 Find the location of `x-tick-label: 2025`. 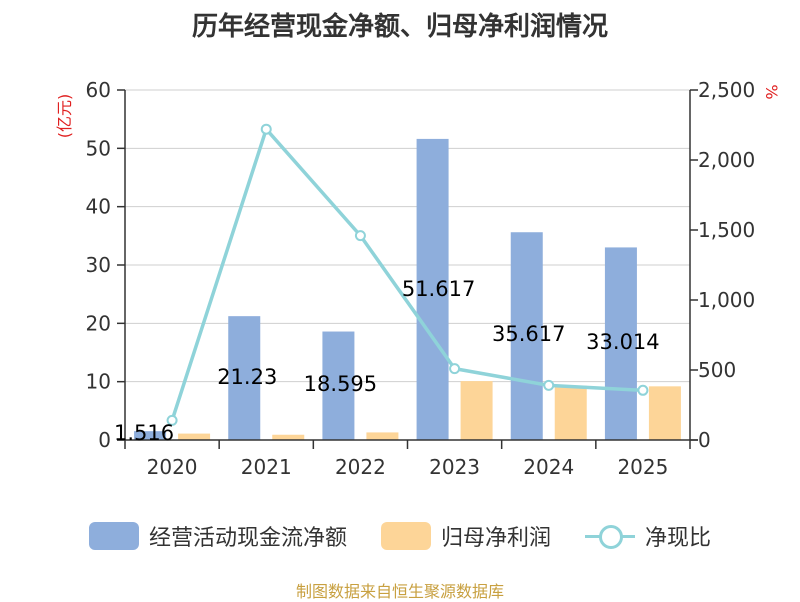

x-tick-label: 2025 is located at coordinates (642, 467).